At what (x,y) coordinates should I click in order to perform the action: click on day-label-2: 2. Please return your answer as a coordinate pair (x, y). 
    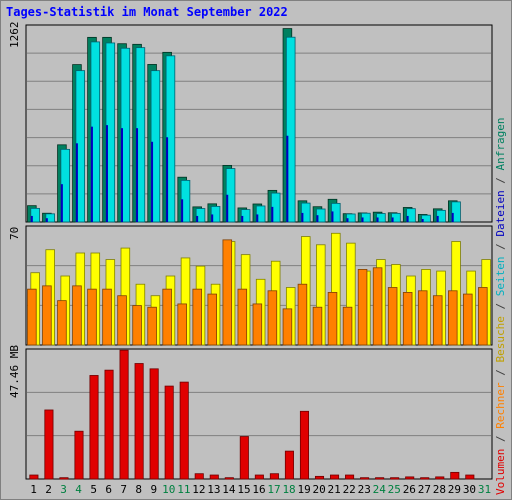
    Looking at the image, I should click on (48, 489).